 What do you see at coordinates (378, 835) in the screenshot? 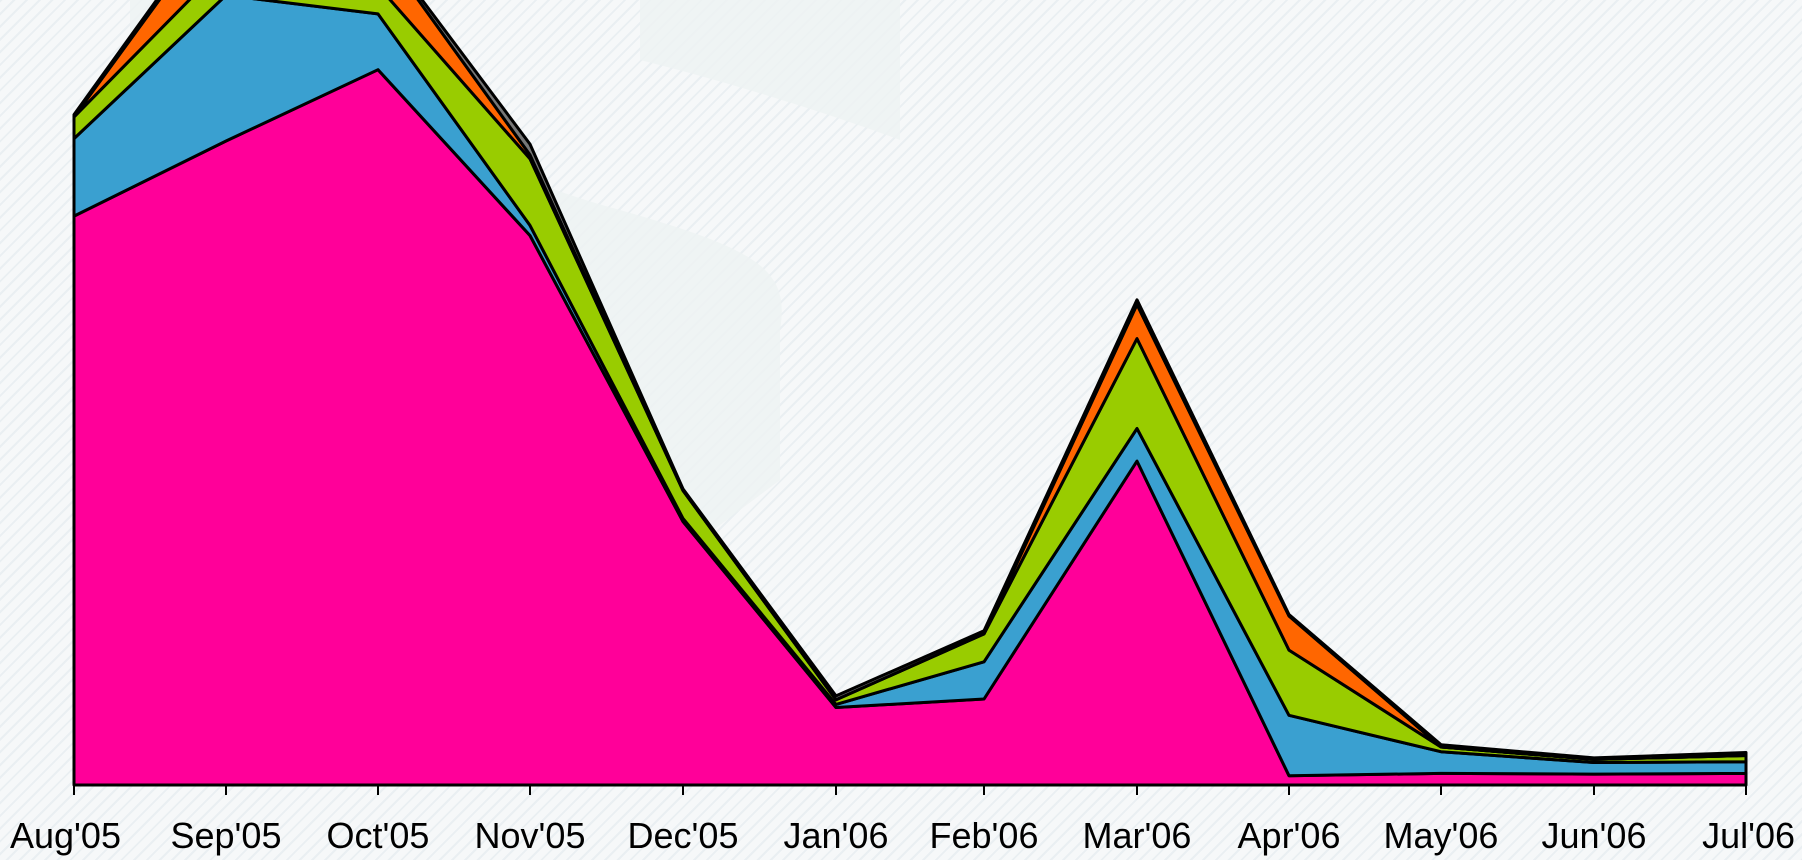
I see `x-tick-label: Oct'05` at bounding box center [378, 835].